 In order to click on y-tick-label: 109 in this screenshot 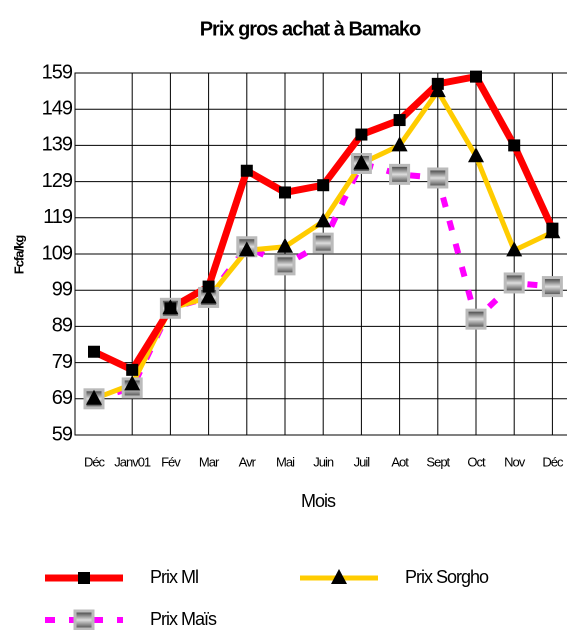, I will do `click(57, 253)`.